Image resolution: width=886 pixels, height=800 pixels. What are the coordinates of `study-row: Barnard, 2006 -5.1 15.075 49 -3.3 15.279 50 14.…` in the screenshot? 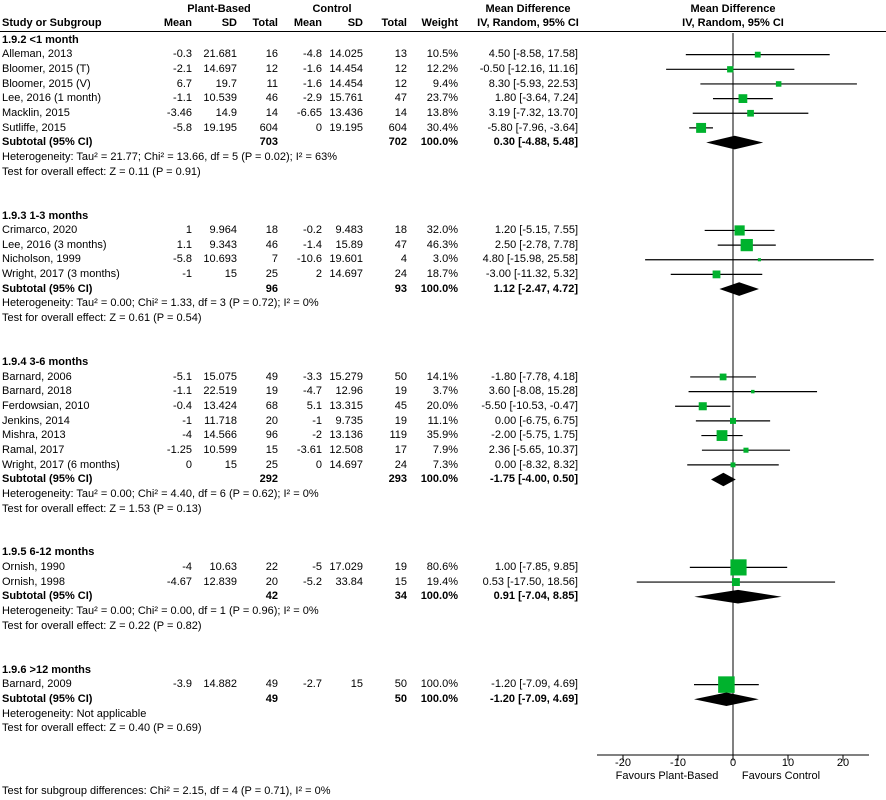 It's located at (443, 377).